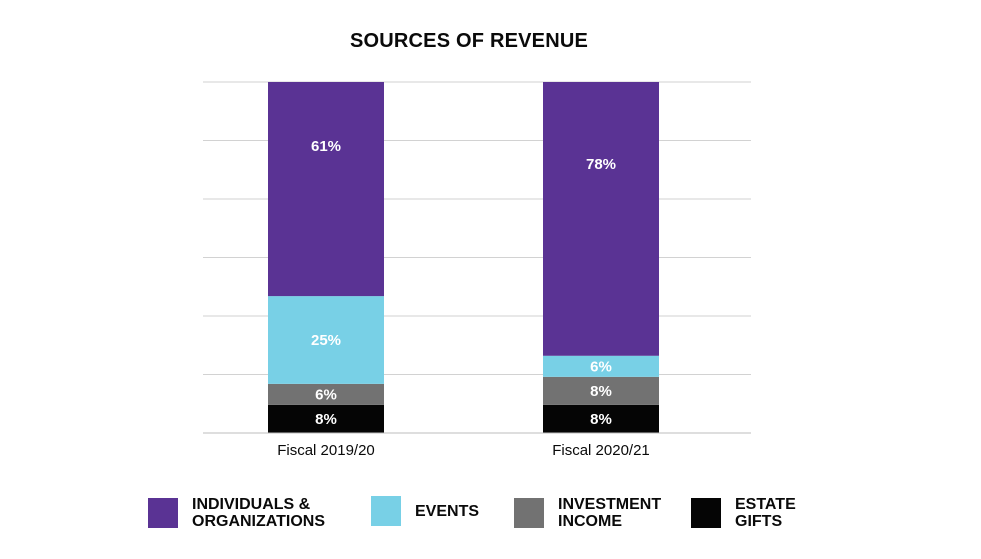 The image size is (981, 559). Describe the element at coordinates (529, 513) in the screenshot. I see `legend-swatch-investment` at that location.